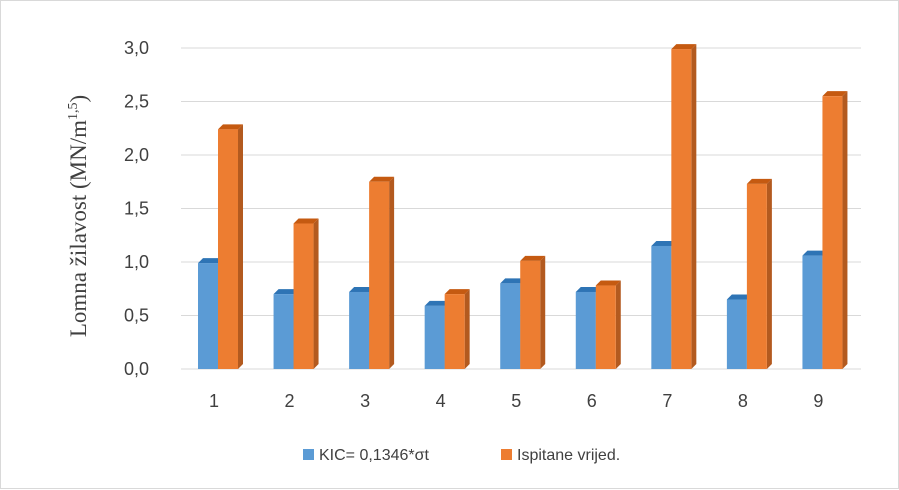  Describe the element at coordinates (136, 155) in the screenshot. I see `y-tick-label: 2,0` at that location.